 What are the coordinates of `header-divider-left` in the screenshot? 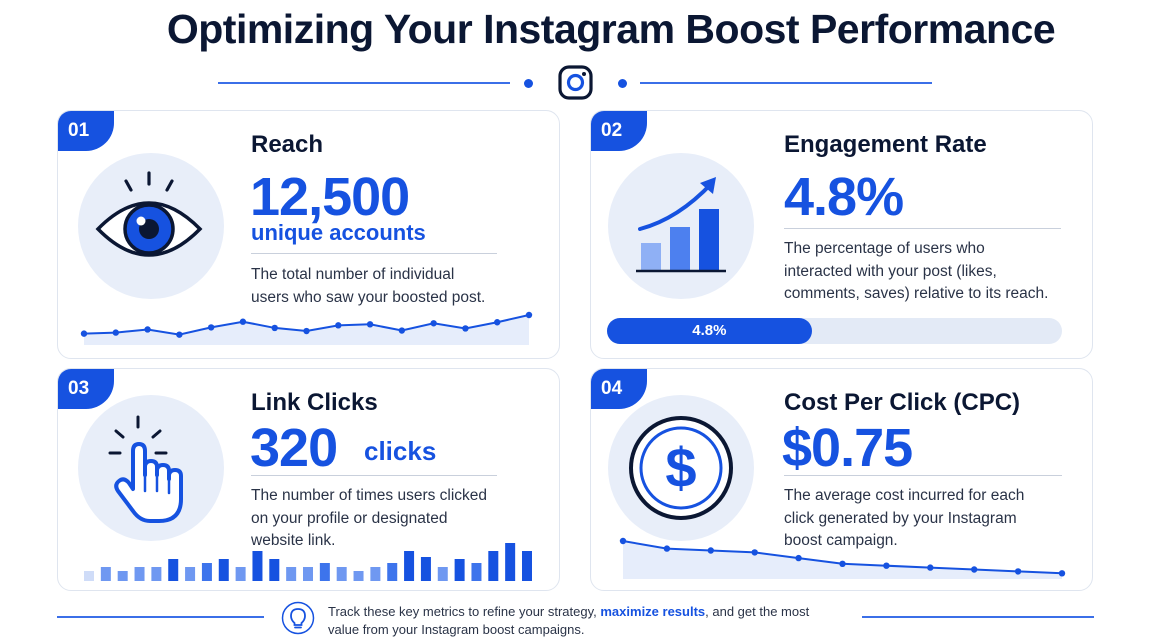 It's located at (364, 83).